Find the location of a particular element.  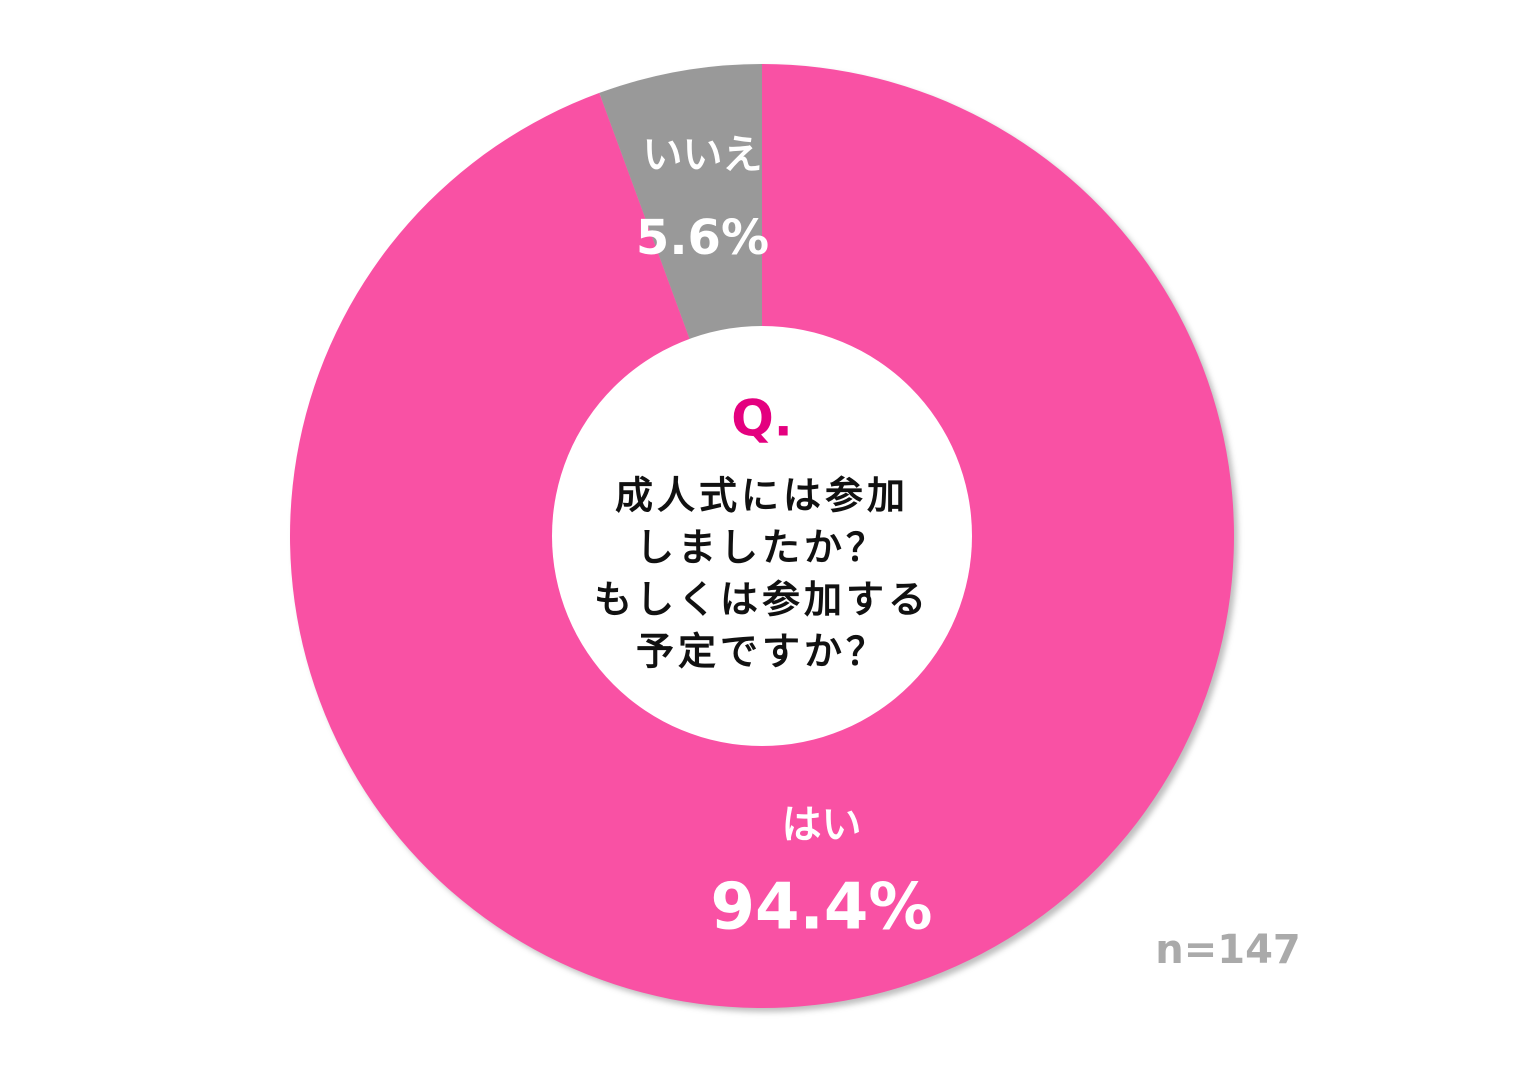

slice-value-label: 94.4% is located at coordinates (821, 907).